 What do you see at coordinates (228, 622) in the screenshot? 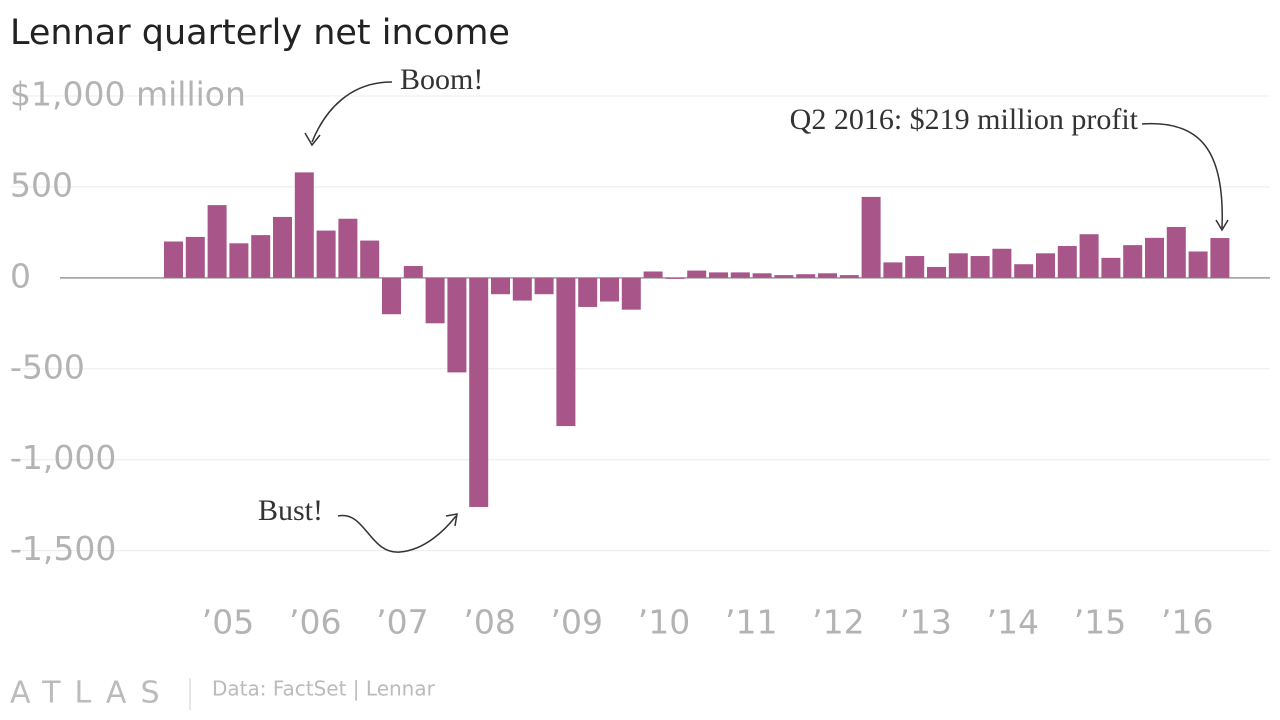
I see `x-tick-label: ’05` at bounding box center [228, 622].